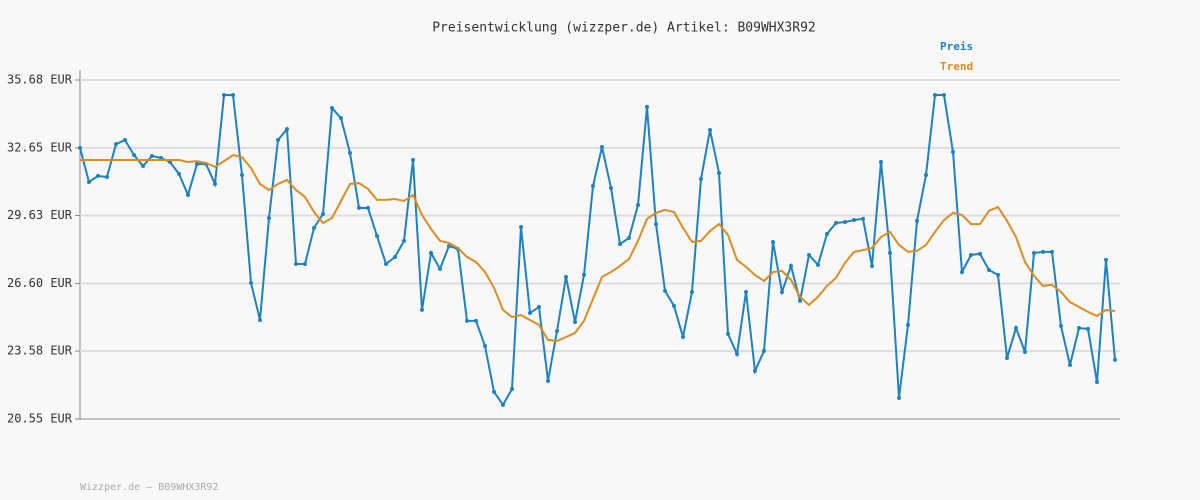 This screenshot has width=1200, height=500. What do you see at coordinates (40, 80) in the screenshot?
I see `y-tick-label: 35.68 EUR` at bounding box center [40, 80].